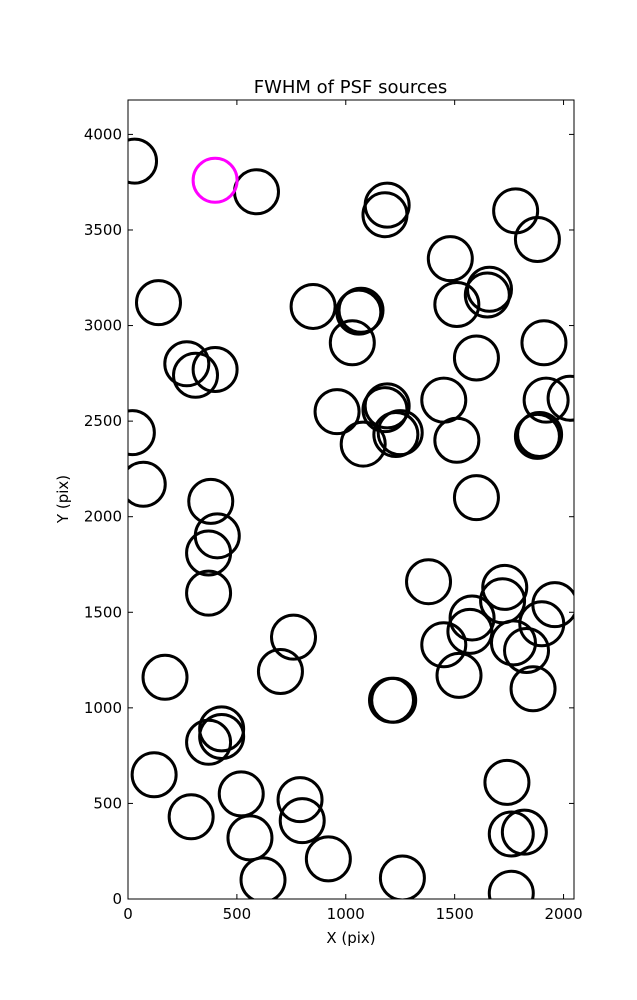 This screenshot has height=1000, width=637. Describe the element at coordinates (563, 914) in the screenshot. I see `x-tick-label: 2000` at that location.